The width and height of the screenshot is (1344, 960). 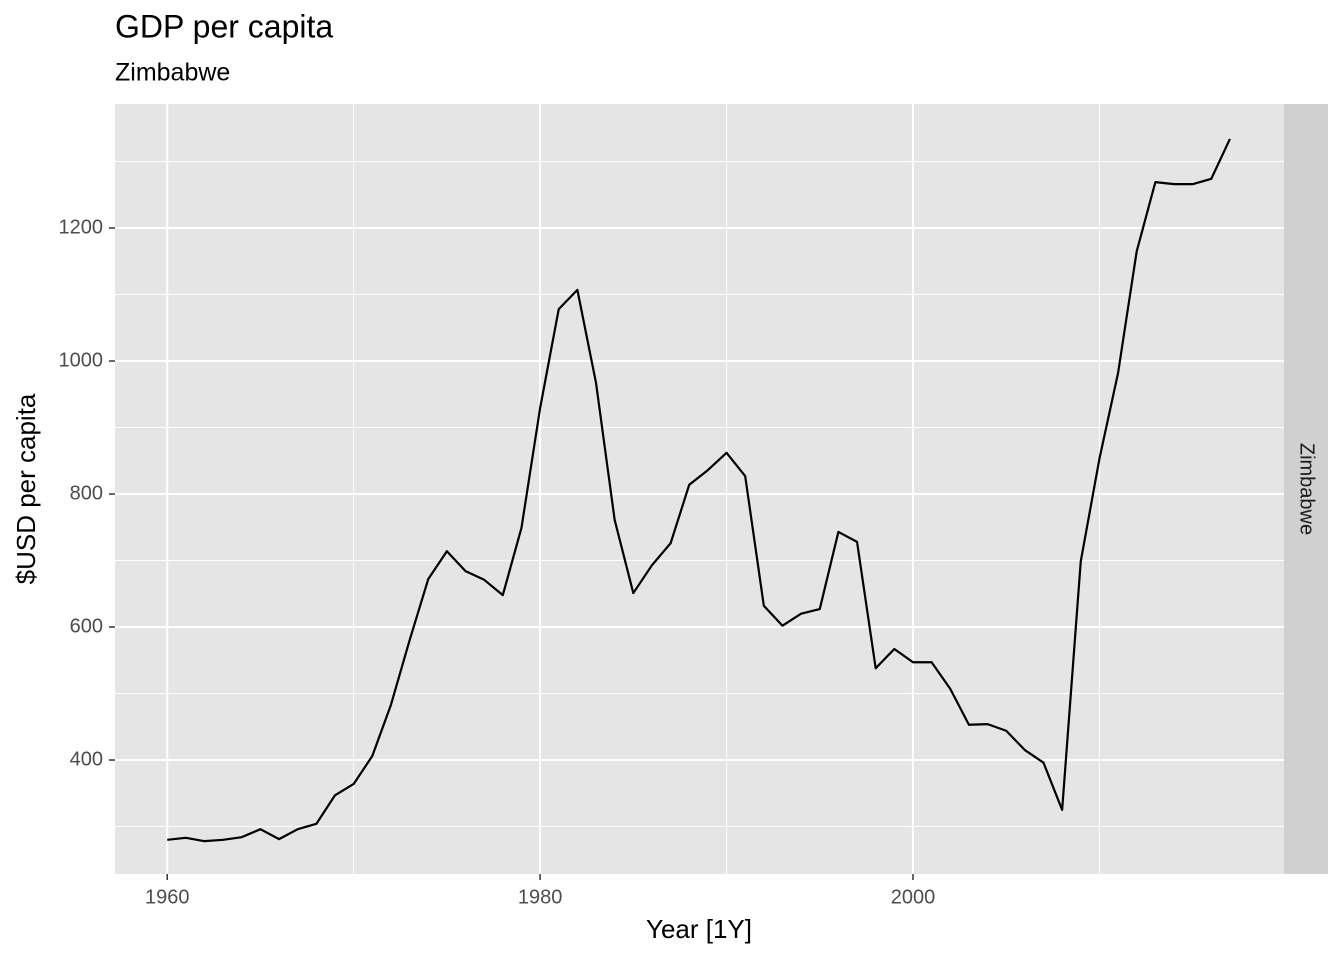 I want to click on chart-subtitle: Zimbabwe, so click(x=172, y=73).